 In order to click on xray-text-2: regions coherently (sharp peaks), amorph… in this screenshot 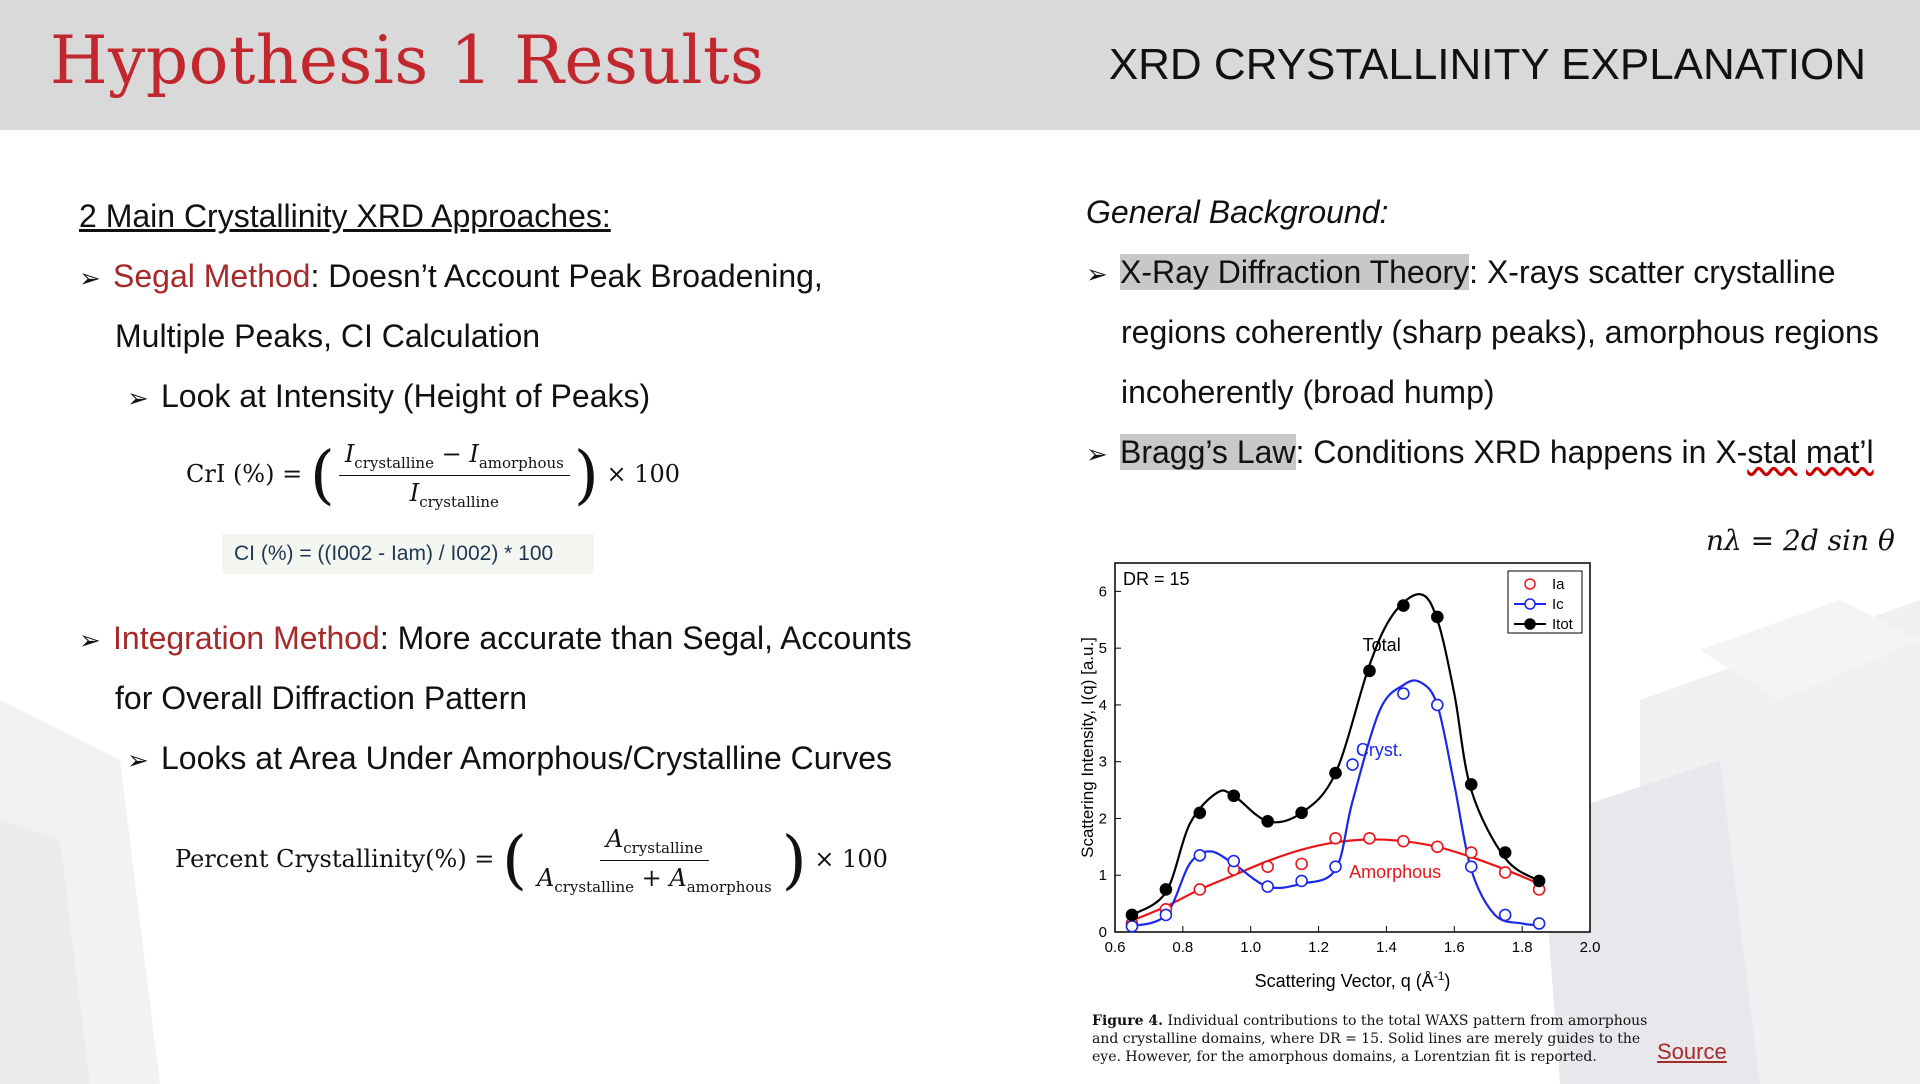, I will do `click(1500, 332)`.